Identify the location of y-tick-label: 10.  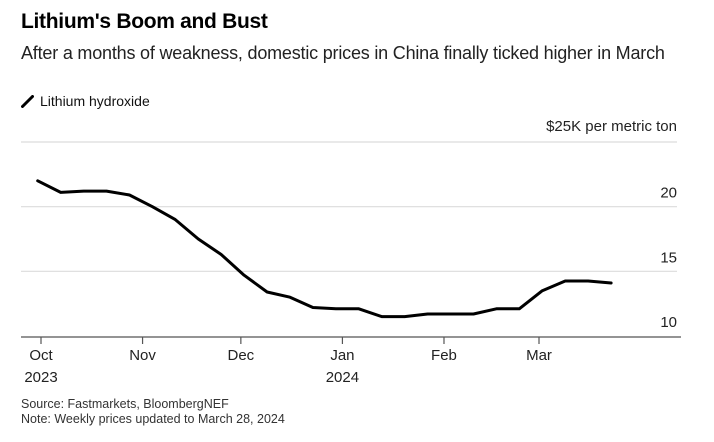
(668, 322).